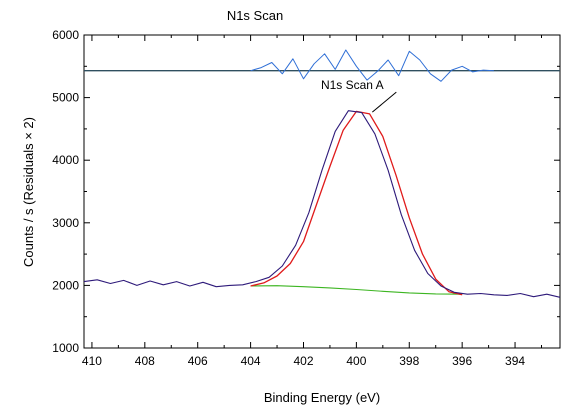 Image resolution: width=563 pixels, height=408 pixels. Describe the element at coordinates (198, 361) in the screenshot. I see `x-tick-label-406: 406` at that location.